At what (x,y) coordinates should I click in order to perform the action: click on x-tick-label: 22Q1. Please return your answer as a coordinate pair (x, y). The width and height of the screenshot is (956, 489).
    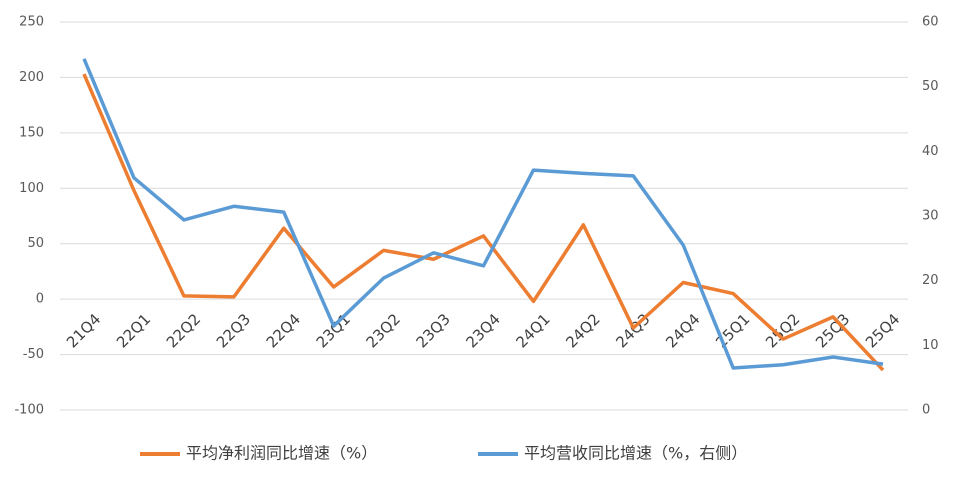
    Looking at the image, I should click on (133, 330).